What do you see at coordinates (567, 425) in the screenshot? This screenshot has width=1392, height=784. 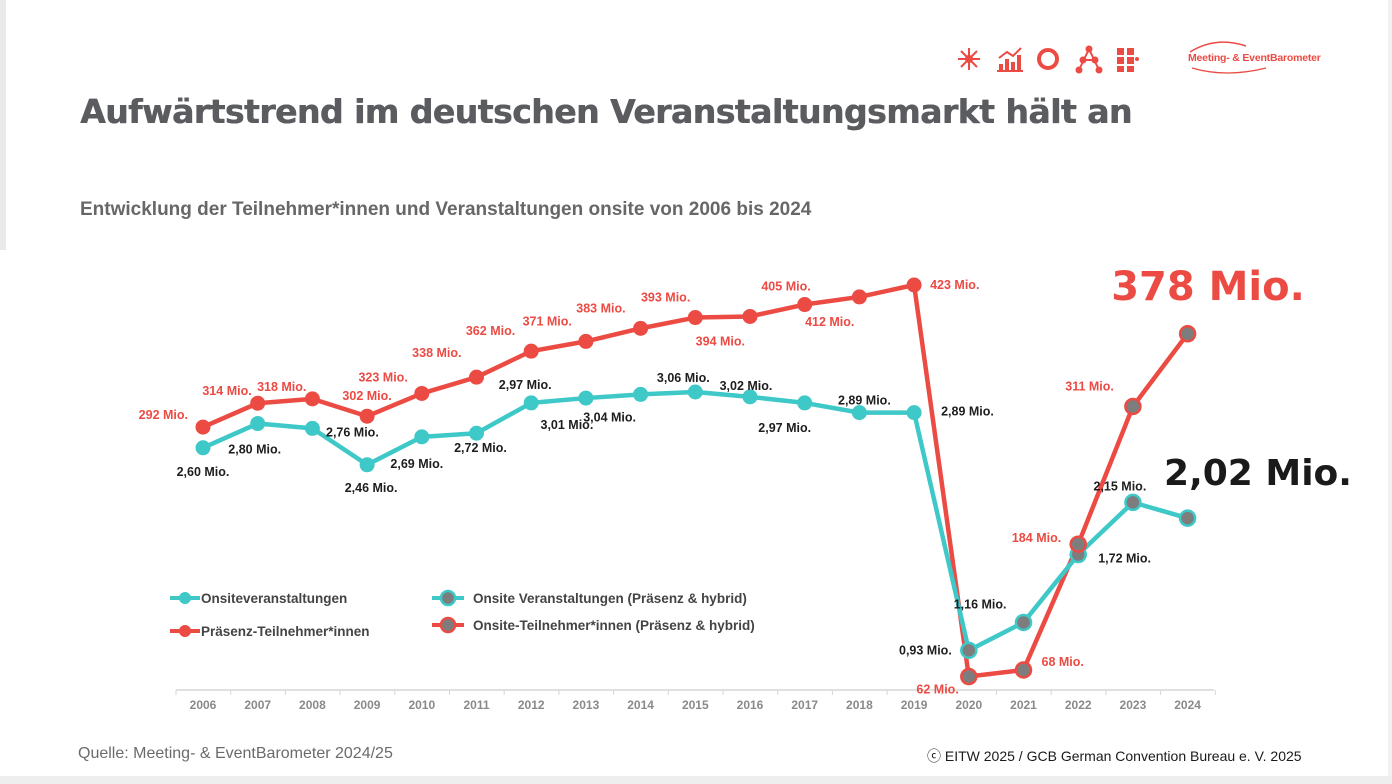 I see `data-label: 3,01 Mio.` at bounding box center [567, 425].